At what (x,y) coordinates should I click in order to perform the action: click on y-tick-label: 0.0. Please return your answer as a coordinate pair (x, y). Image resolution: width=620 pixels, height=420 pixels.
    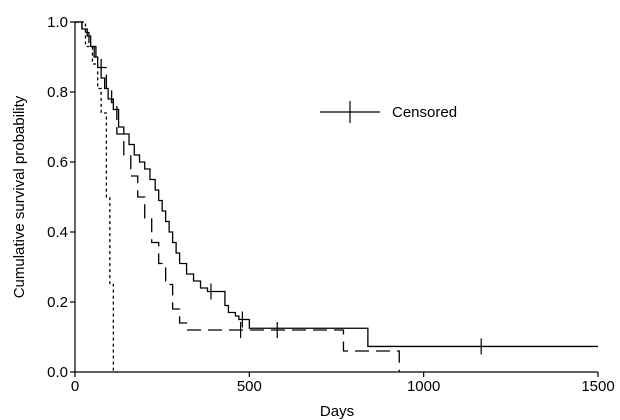
    Looking at the image, I should click on (57, 372).